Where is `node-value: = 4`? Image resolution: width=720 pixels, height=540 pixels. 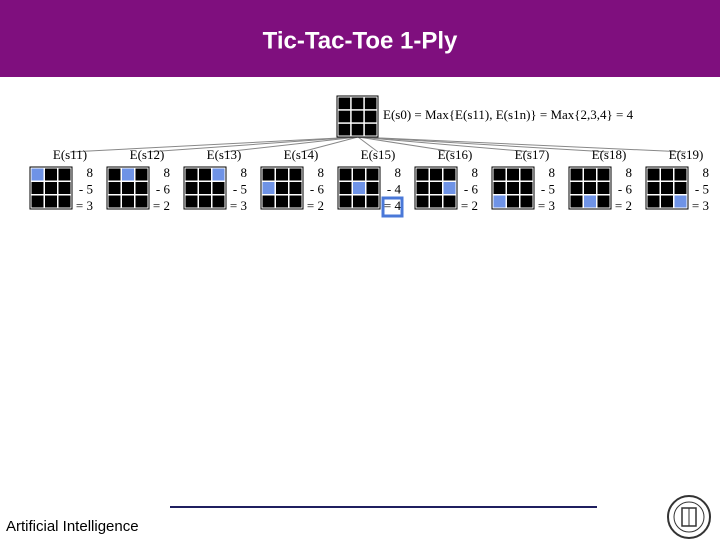 node-value: = 4 is located at coordinates (393, 205).